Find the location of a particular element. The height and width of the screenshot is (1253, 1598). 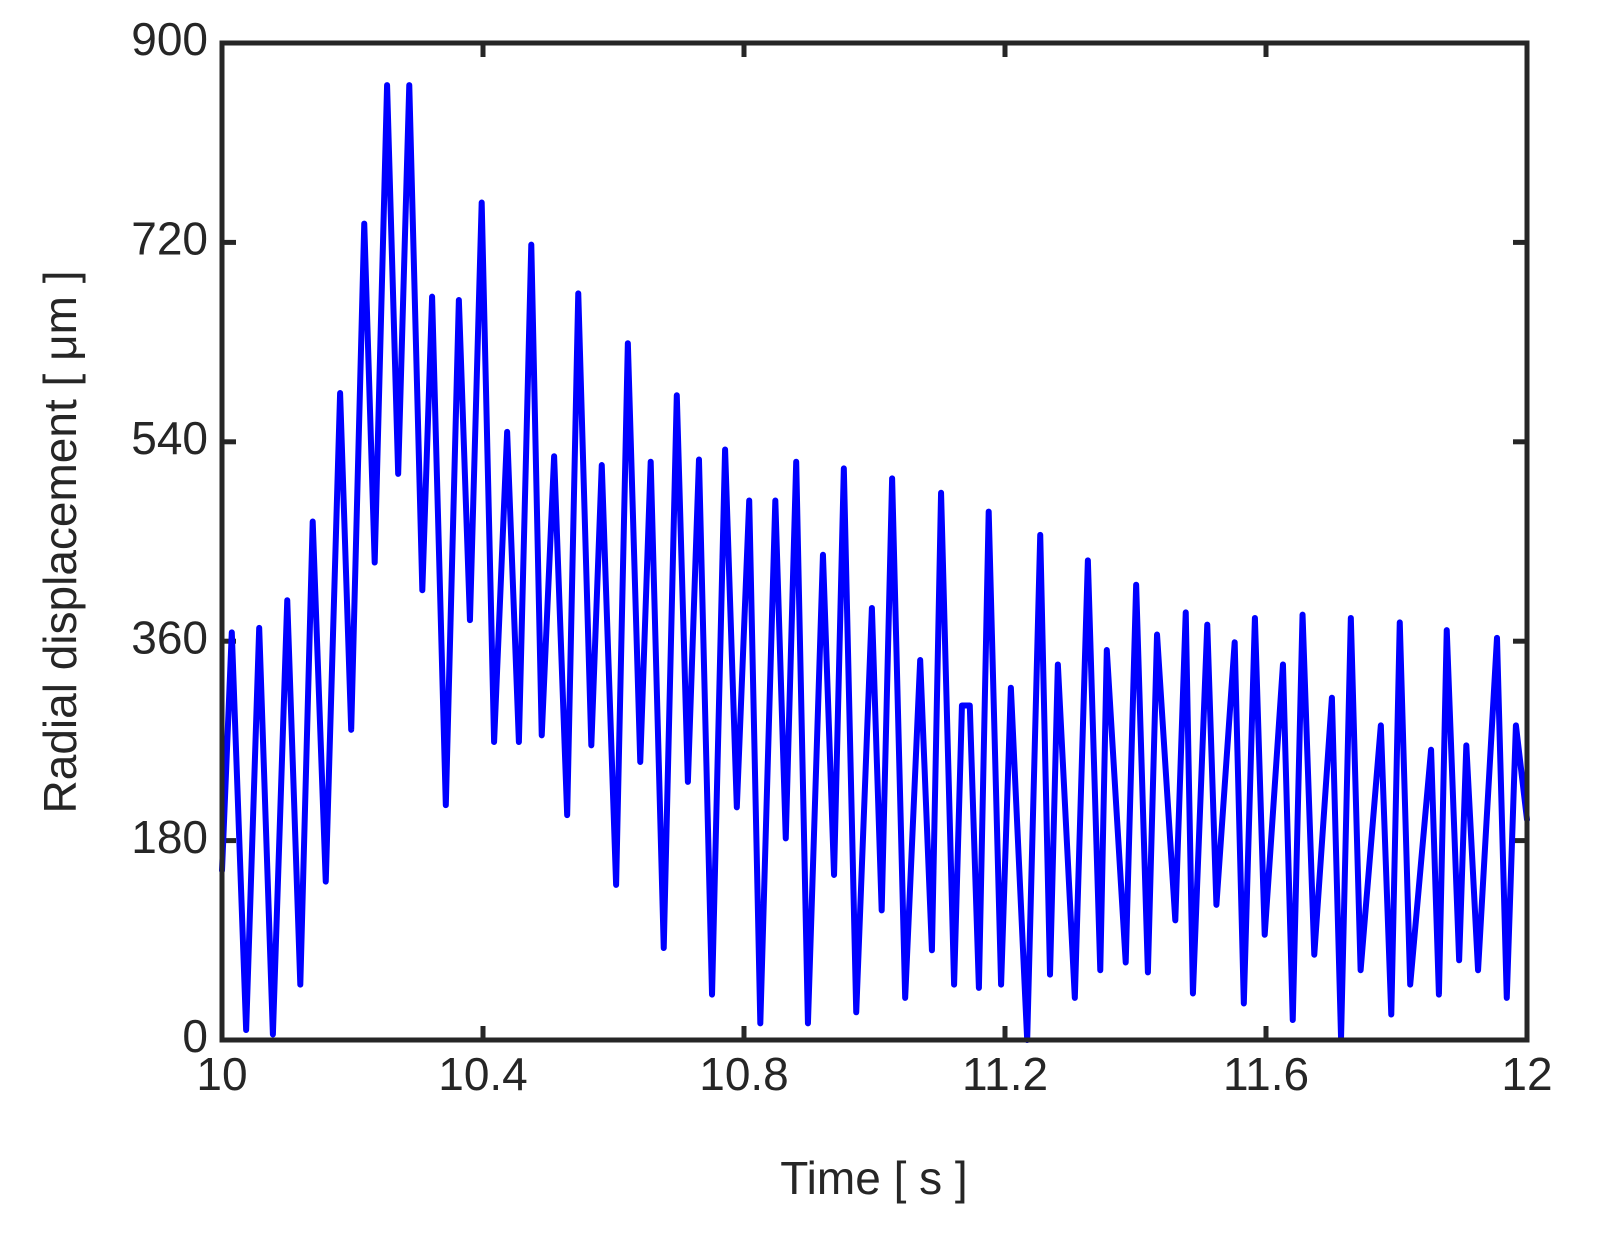

y-axis-label: Radial displacement [ μm ] is located at coordinates (60, 542).